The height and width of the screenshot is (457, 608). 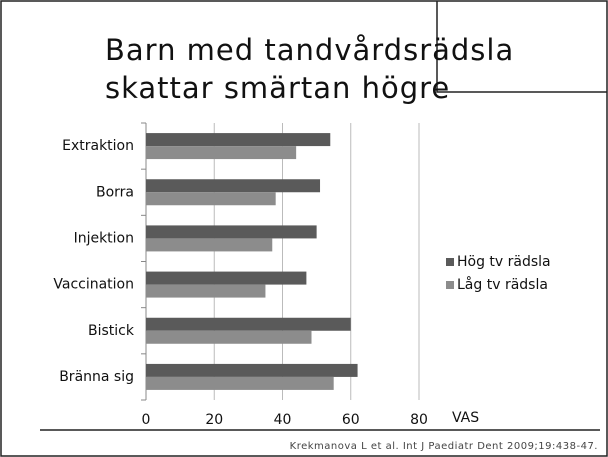 What do you see at coordinates (502, 284) in the screenshot?
I see `legend-label: Låg tv rädsla` at bounding box center [502, 284].